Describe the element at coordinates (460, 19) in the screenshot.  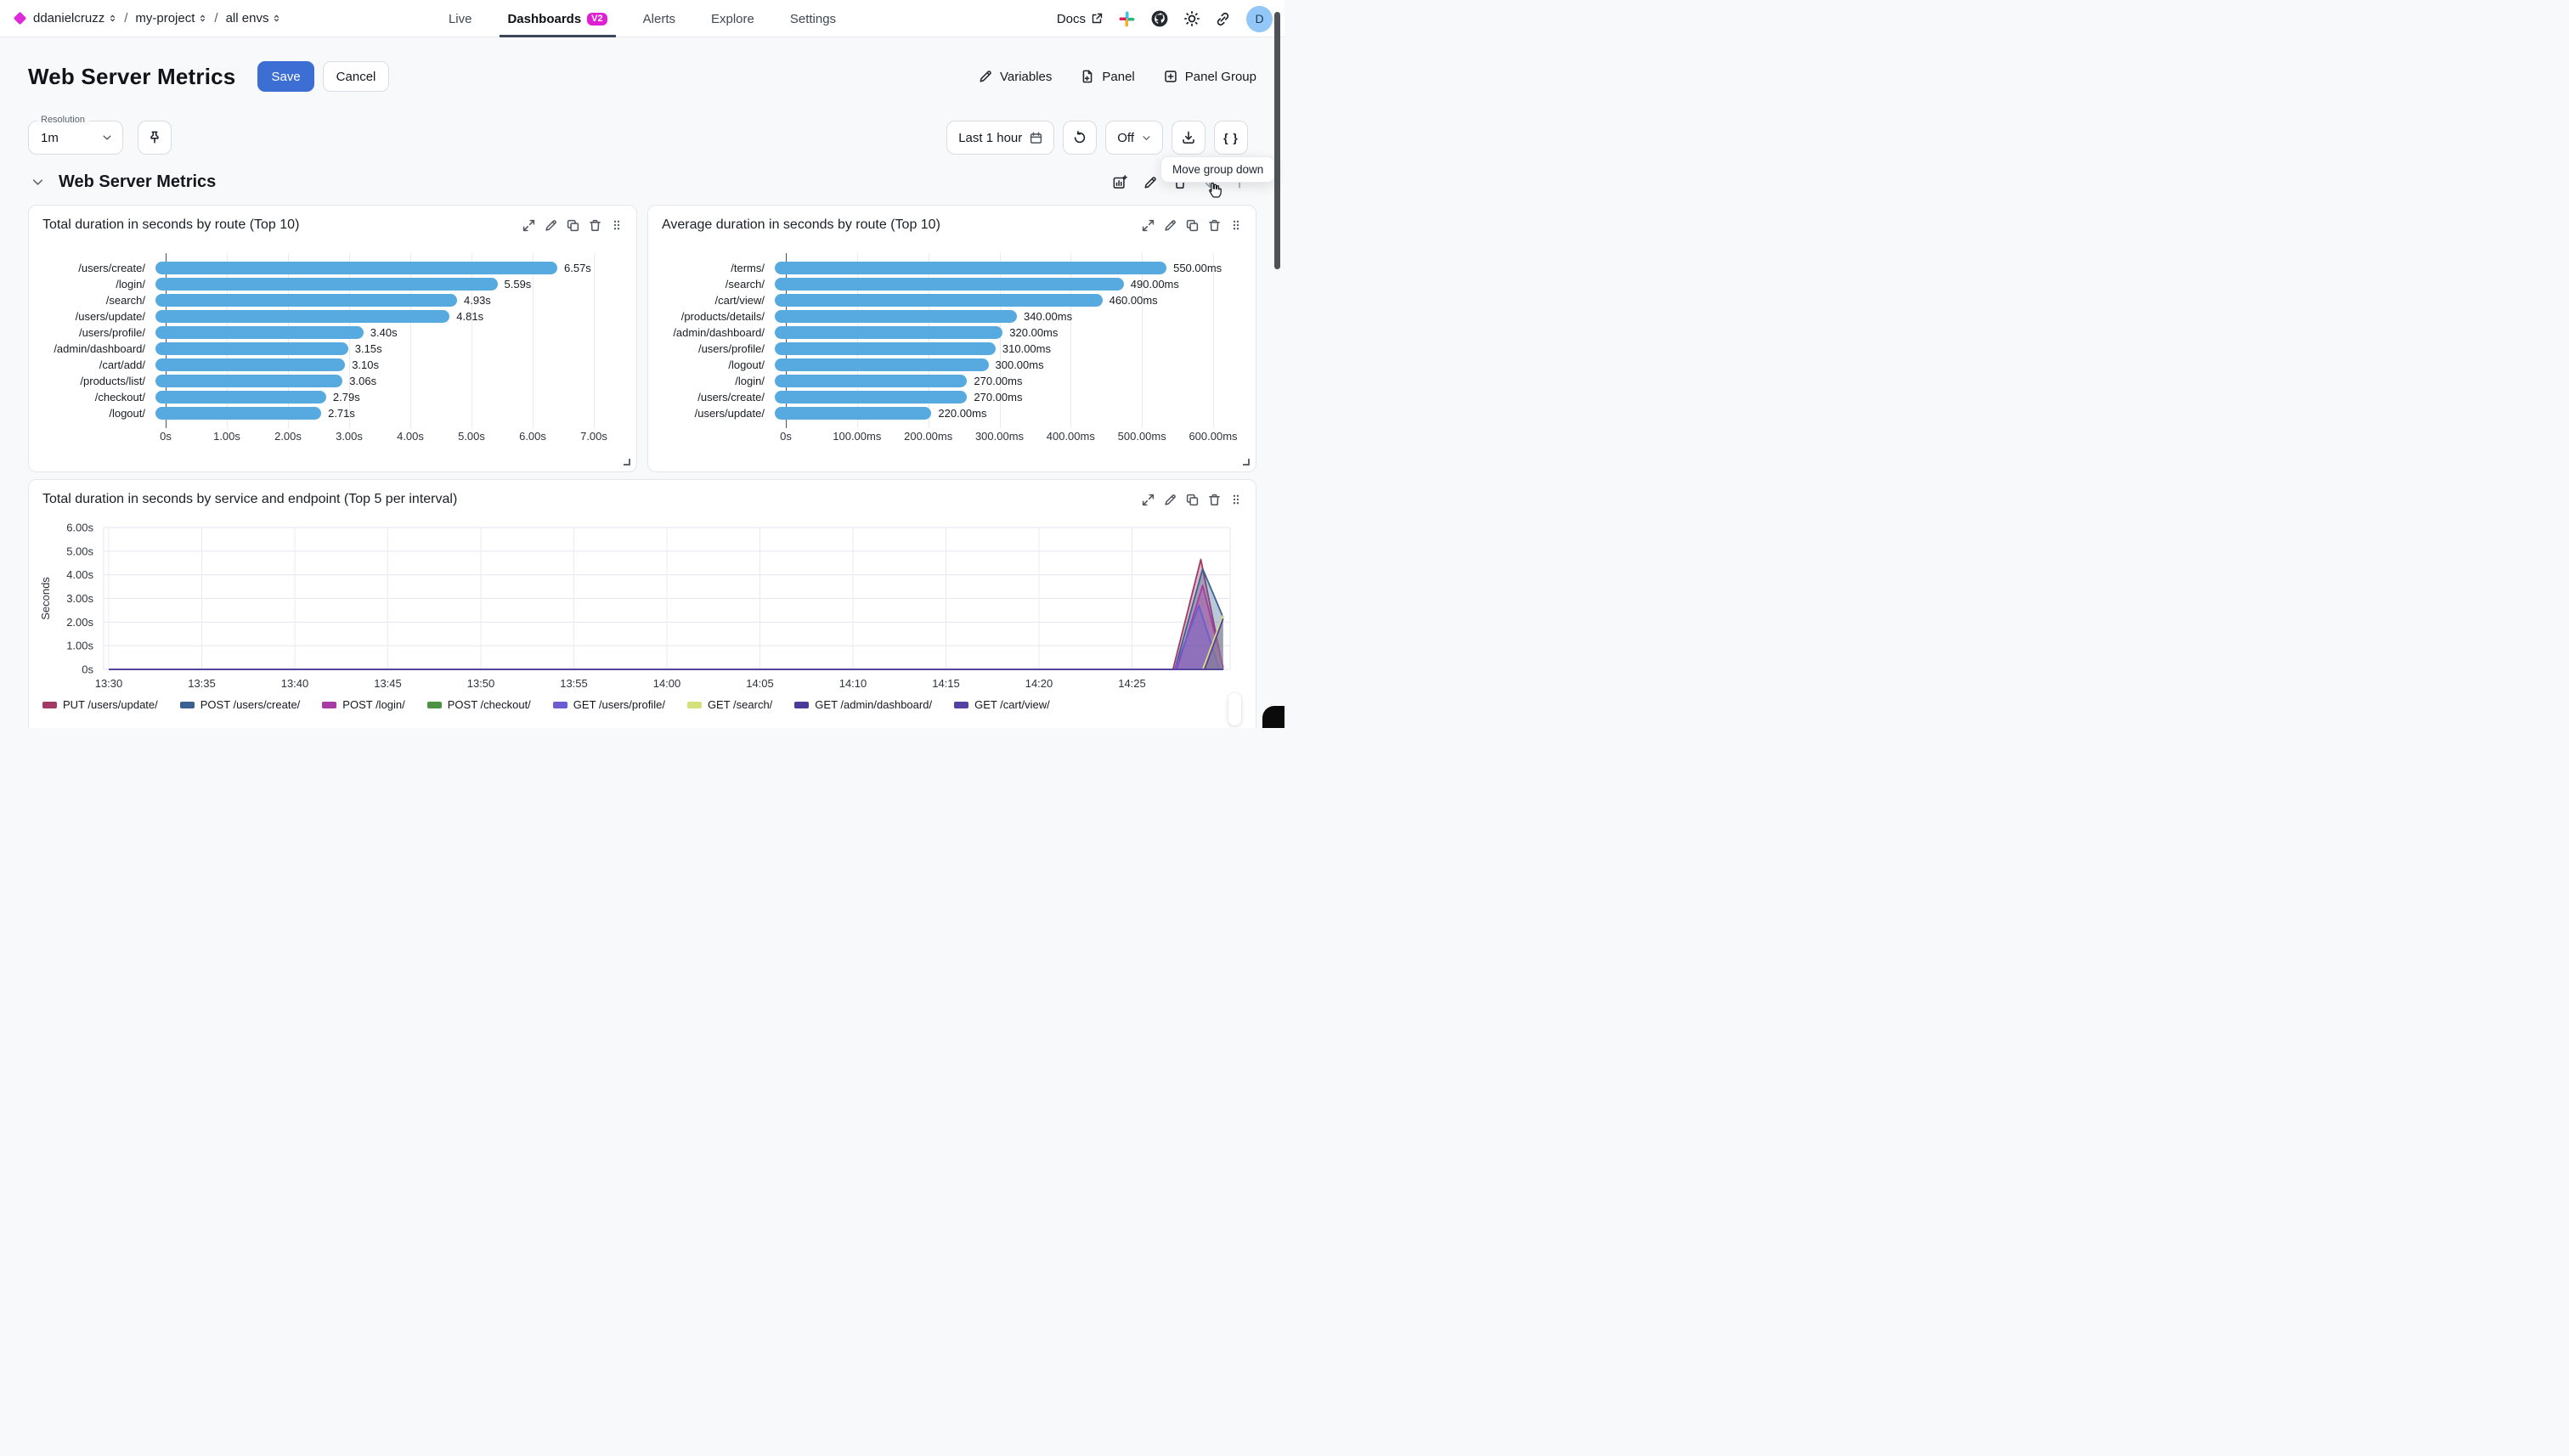
I see `tab-live: Live` at that location.